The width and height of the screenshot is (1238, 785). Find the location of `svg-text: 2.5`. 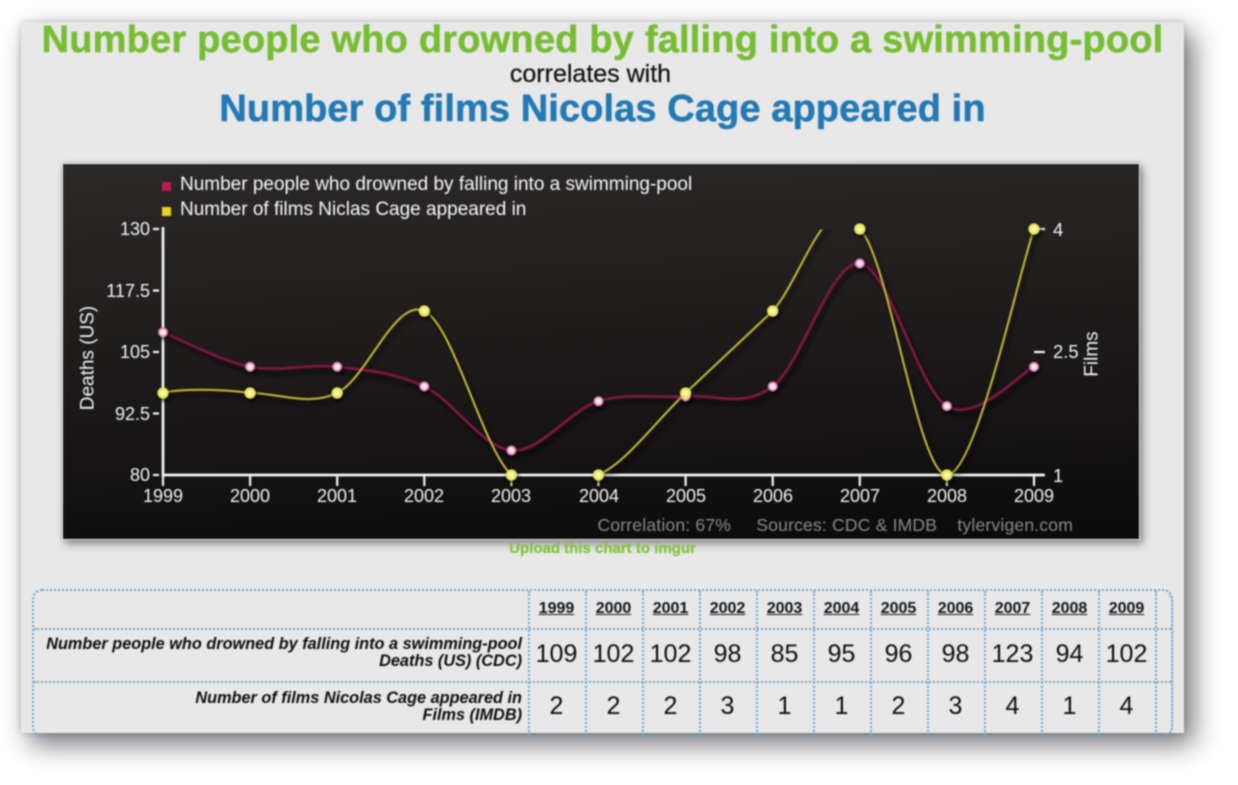

svg-text: 2.5 is located at coordinates (1066, 351).